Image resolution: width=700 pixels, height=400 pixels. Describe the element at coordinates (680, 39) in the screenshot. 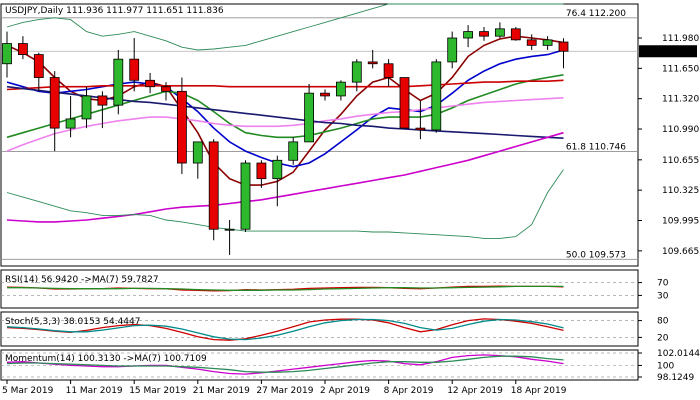

I see `y-tick-label: 111.980` at that location.